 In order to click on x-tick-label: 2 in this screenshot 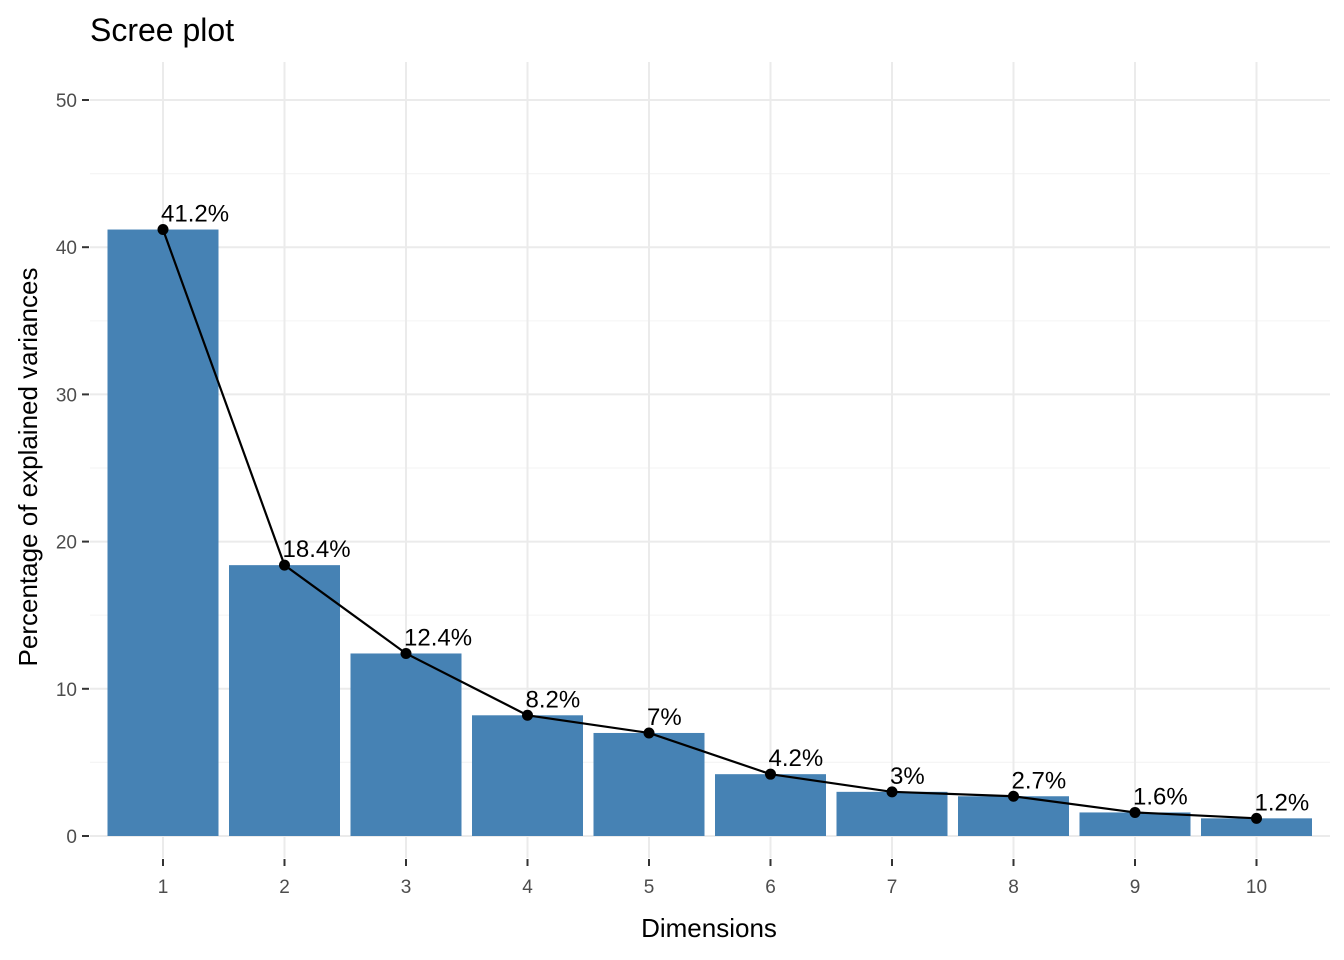, I will do `click(284, 887)`.